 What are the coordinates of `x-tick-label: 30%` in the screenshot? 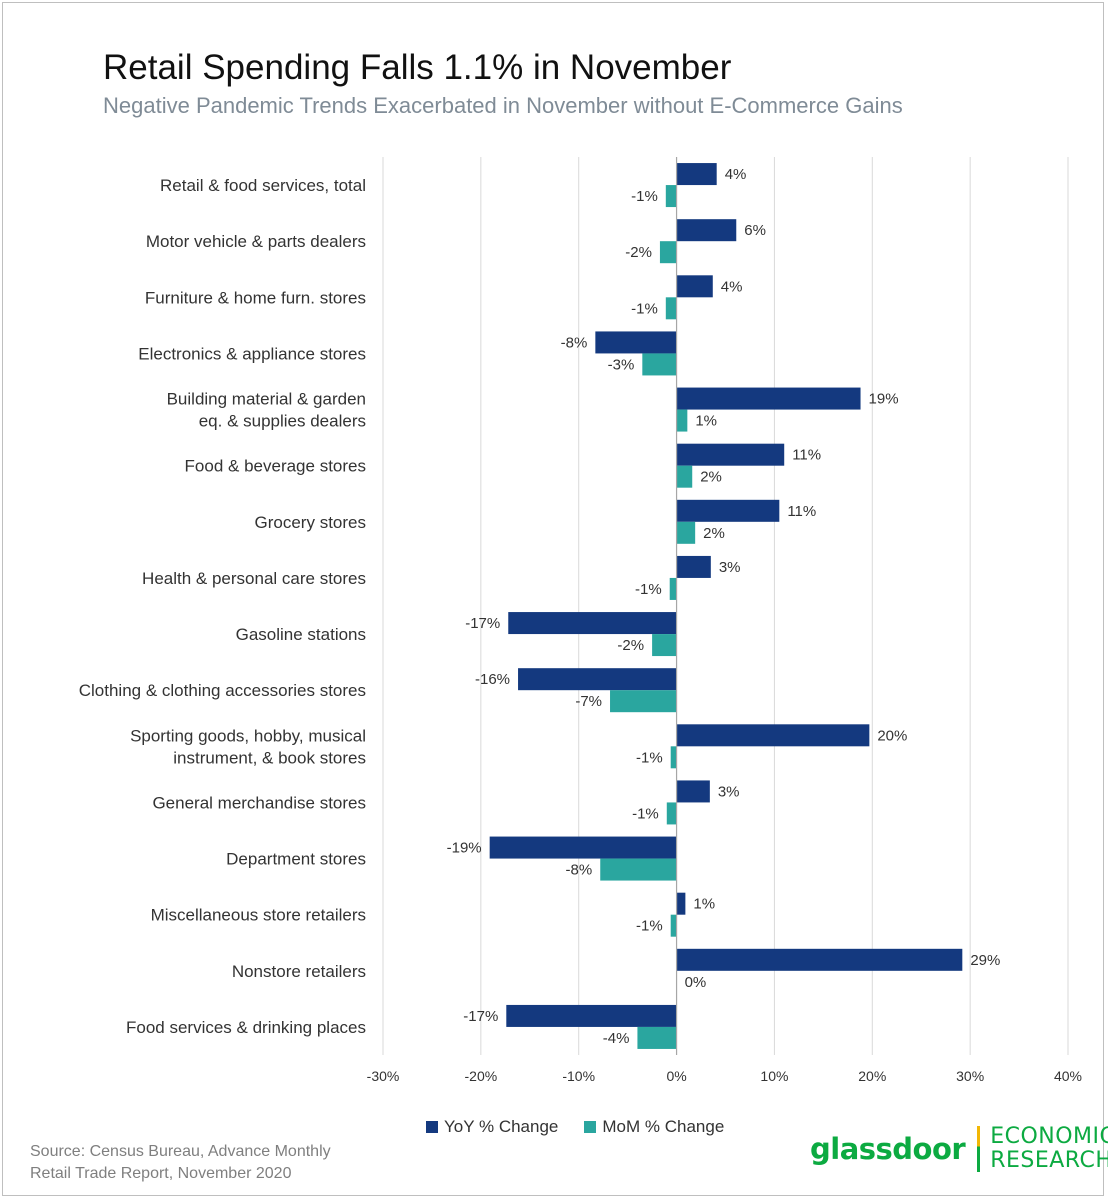 It's located at (970, 1076).